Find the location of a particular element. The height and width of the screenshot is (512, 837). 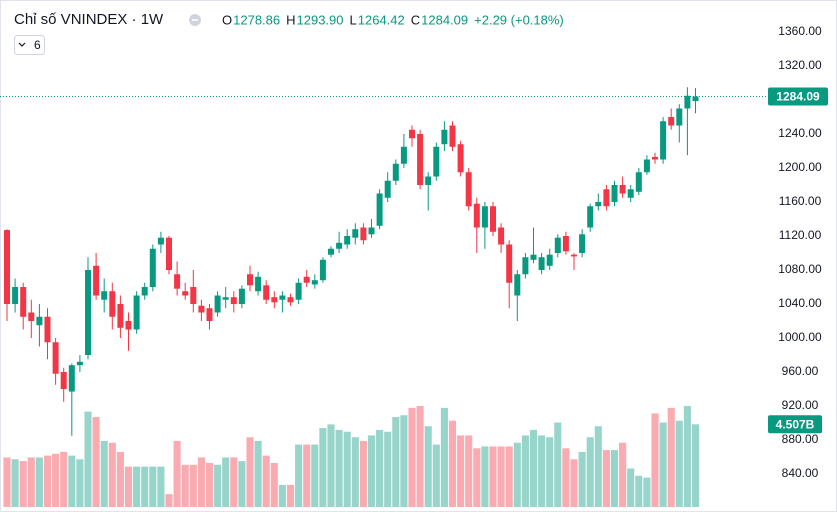

y-tick-label: 920.00 is located at coordinates (800, 405).